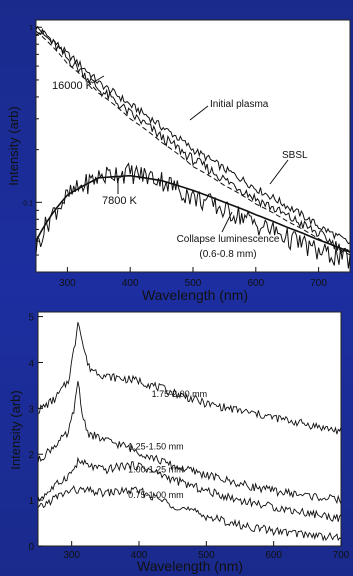 The image size is (353, 576). What do you see at coordinates (35, 433) in the screenshot?
I see `bottom-y-ticks: 0 1 2 3 4 5` at bounding box center [35, 433].